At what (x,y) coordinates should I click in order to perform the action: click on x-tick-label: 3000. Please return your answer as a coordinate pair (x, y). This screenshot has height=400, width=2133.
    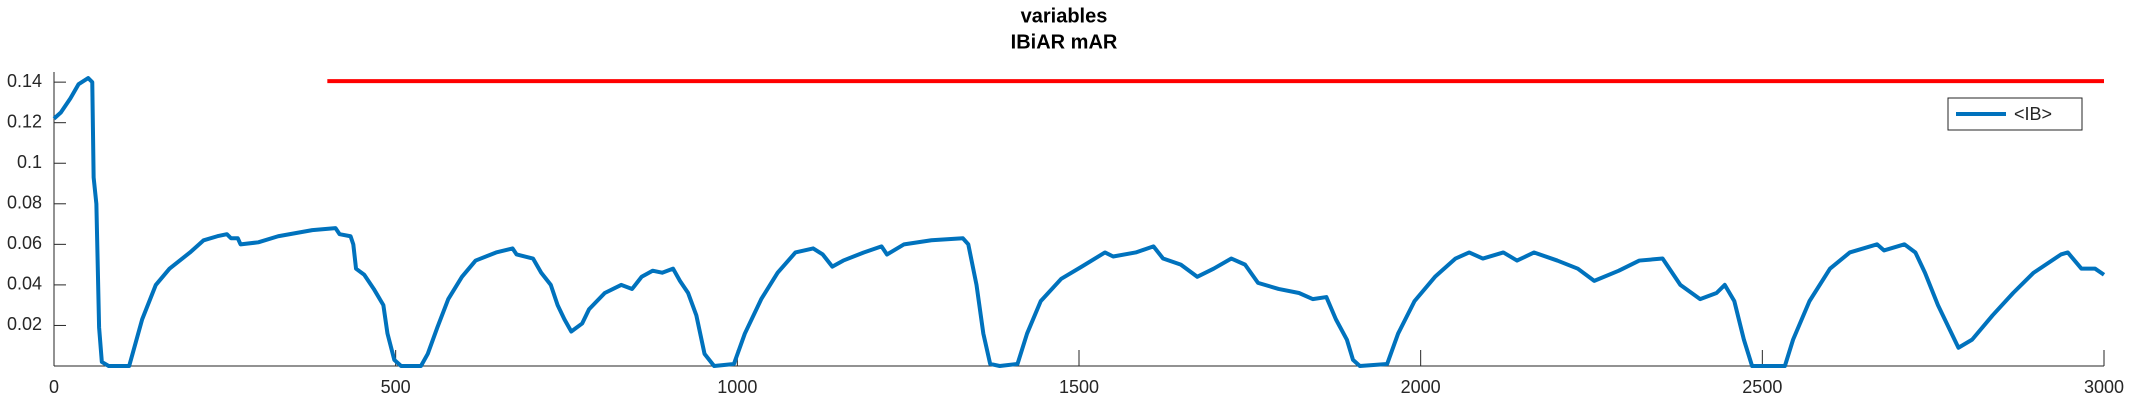
    Looking at the image, I should click on (2104, 387).